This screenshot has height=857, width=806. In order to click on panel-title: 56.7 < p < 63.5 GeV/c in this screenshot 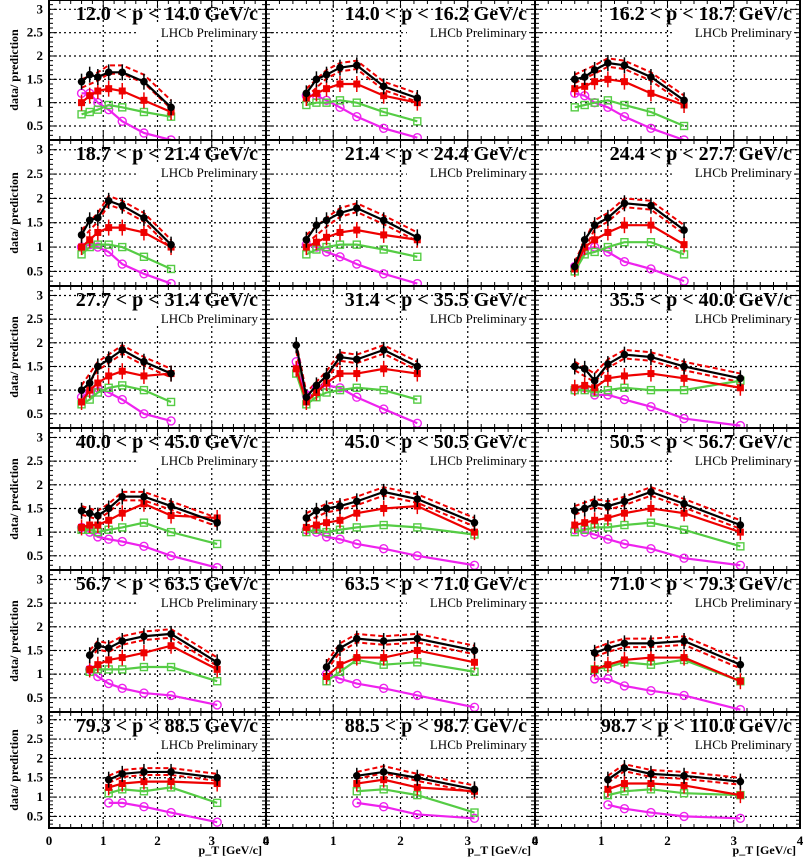, I will do `click(167, 584)`.